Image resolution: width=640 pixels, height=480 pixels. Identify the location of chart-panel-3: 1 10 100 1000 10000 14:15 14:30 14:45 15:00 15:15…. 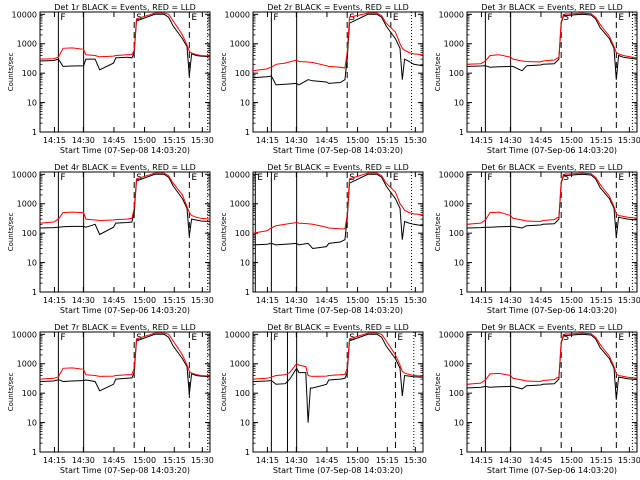
(537, 79).